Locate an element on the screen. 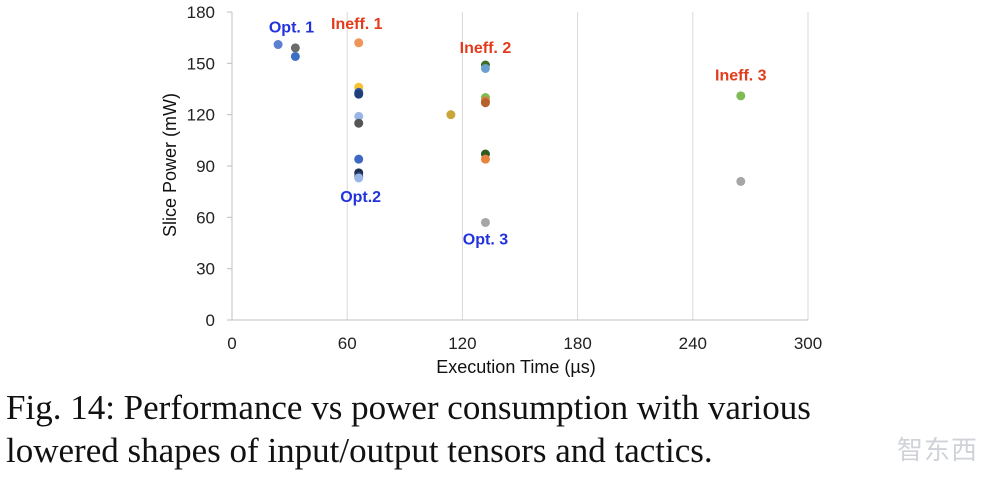 This screenshot has width=1000, height=485. y-tick-label: 150 is located at coordinates (201, 63).